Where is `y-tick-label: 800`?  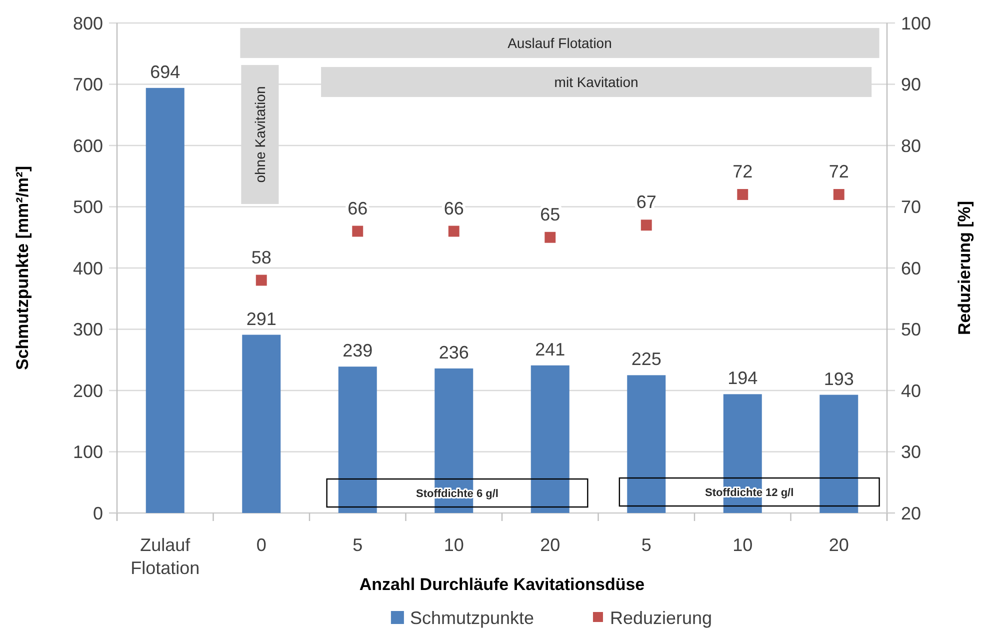 y-tick-label: 800 is located at coordinates (87, 23).